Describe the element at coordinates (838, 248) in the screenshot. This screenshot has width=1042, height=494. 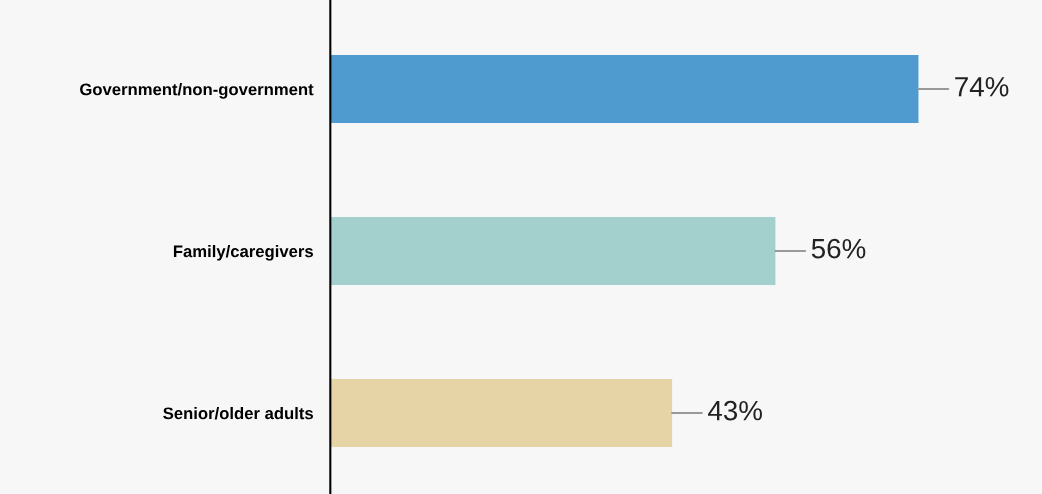
I see `data-label: 56%` at that location.